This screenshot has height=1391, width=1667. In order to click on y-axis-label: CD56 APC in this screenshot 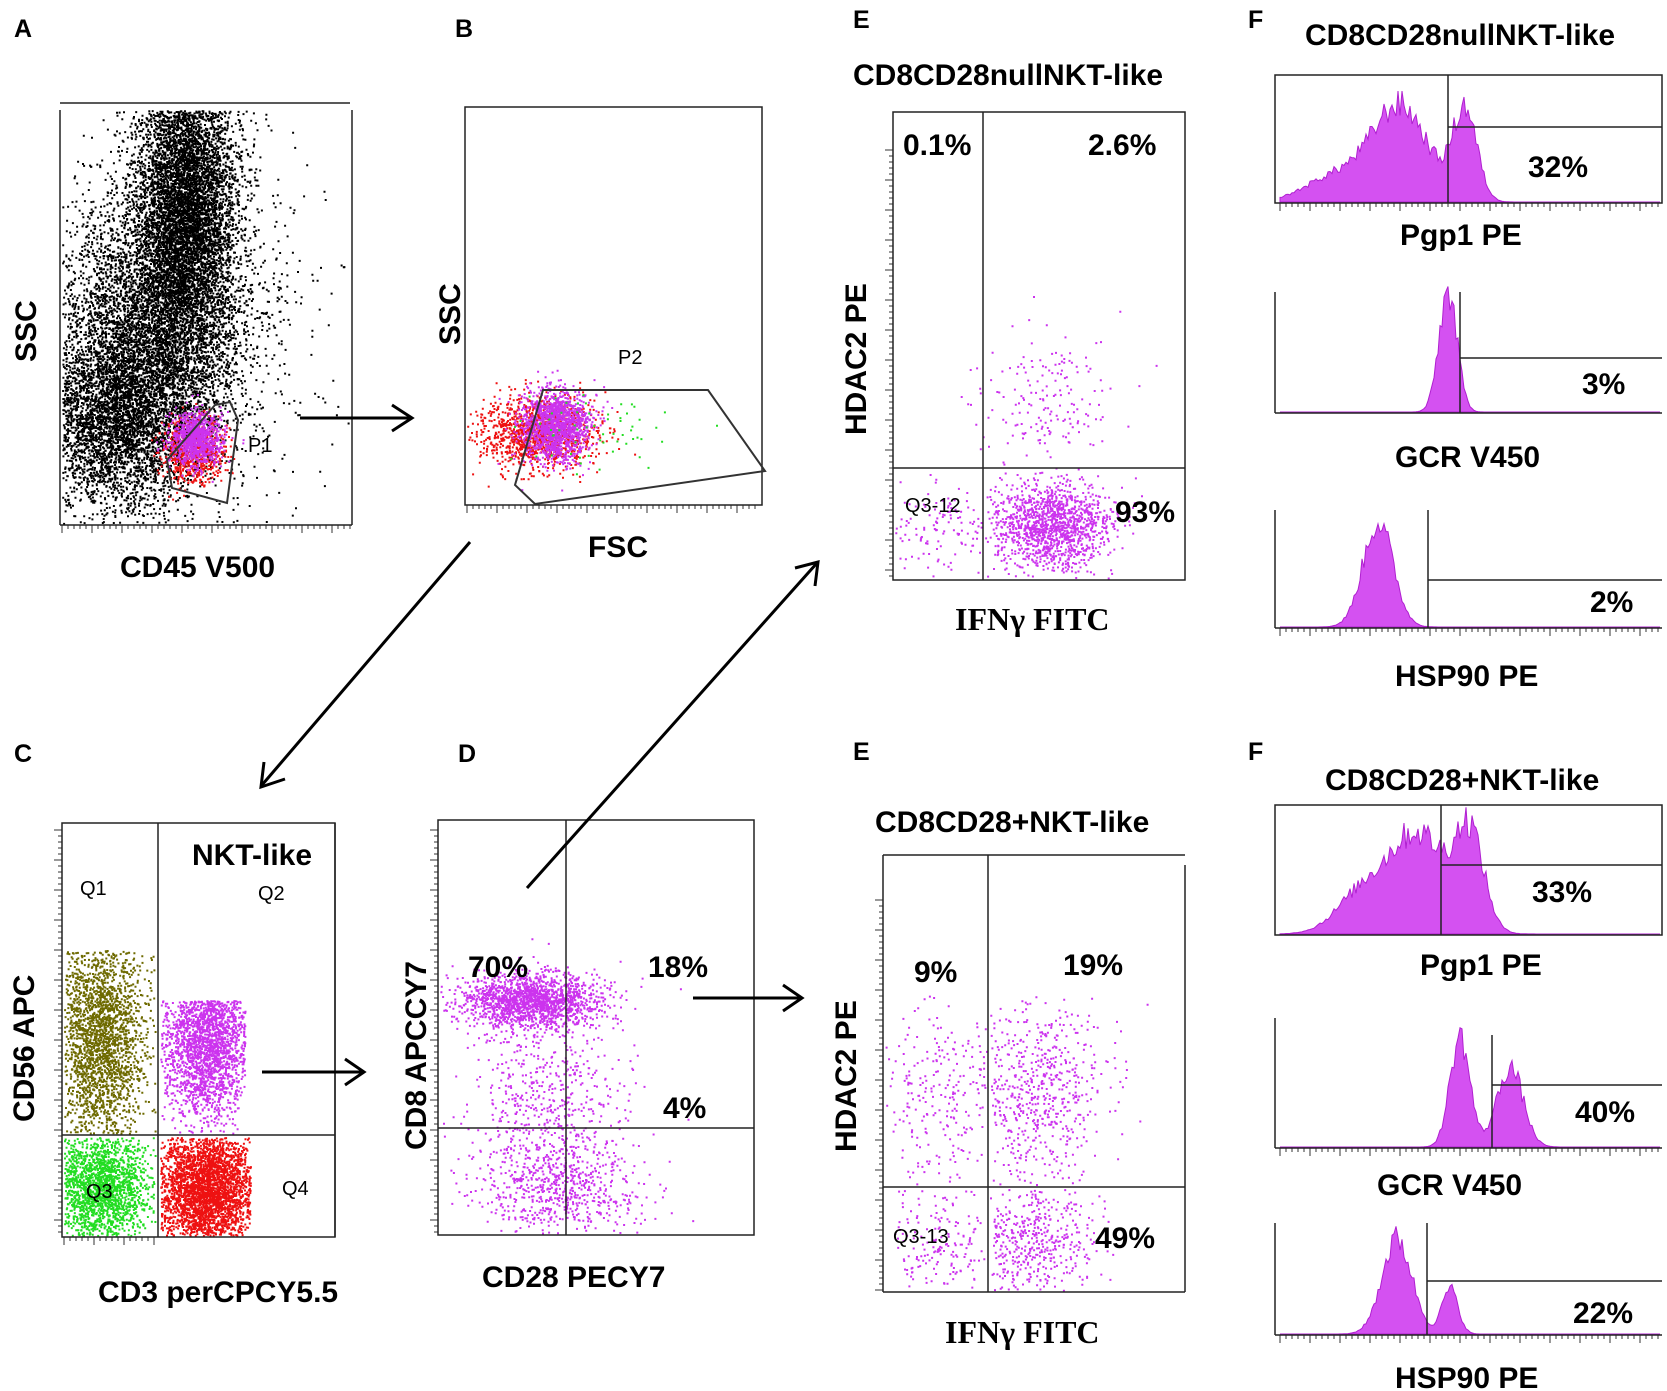, I will do `click(24, 1048)`.